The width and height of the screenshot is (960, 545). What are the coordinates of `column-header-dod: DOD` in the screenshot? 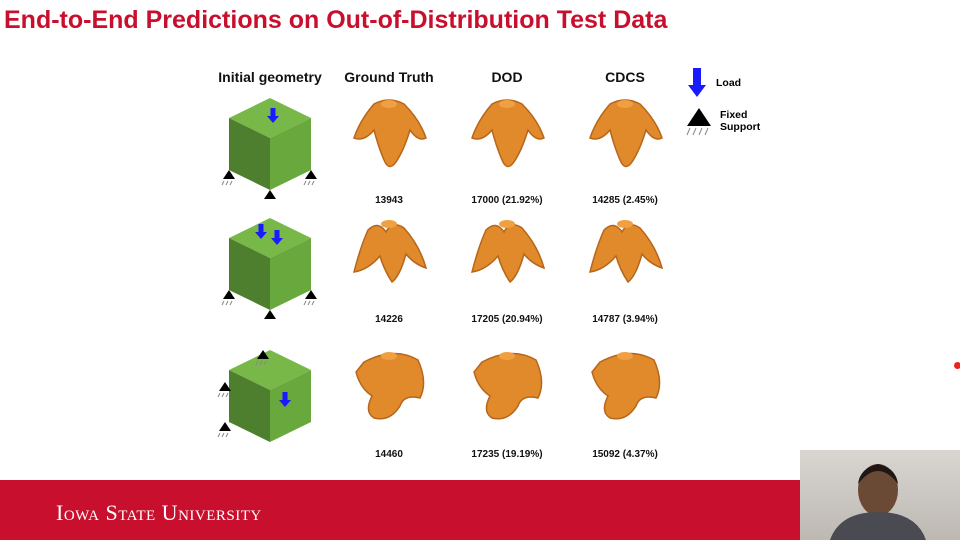 It's located at (507, 77).